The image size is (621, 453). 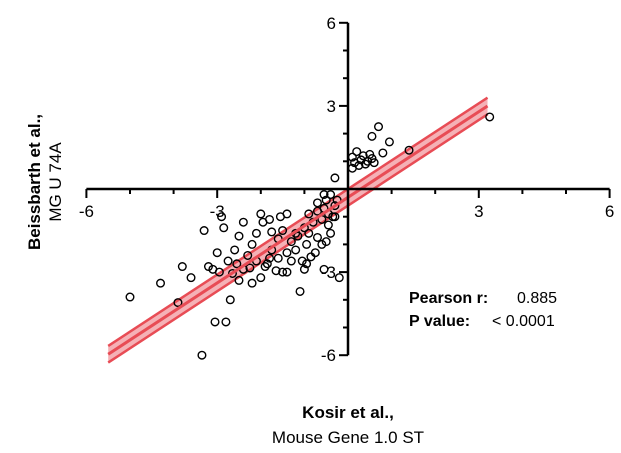 I want to click on y-tick-label: -3, so click(x=328, y=272).